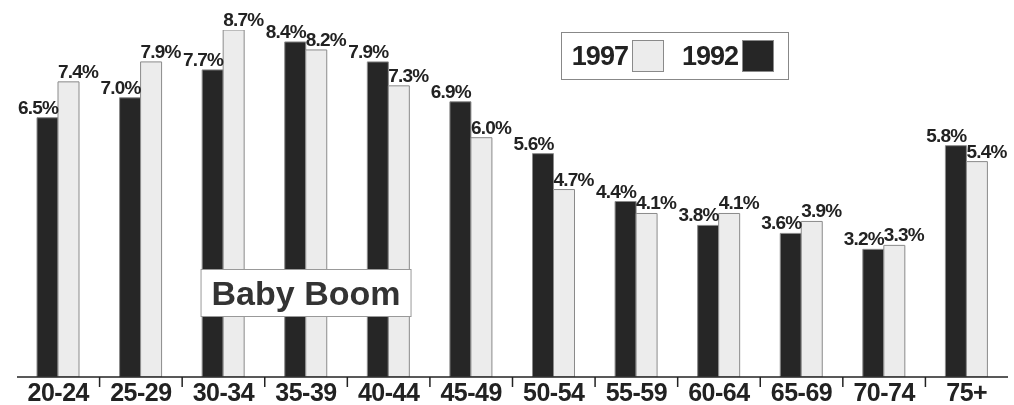 This screenshot has height=405, width=1014. What do you see at coordinates (719, 391) in the screenshot?
I see `x-tick-label: 60-64` at bounding box center [719, 391].